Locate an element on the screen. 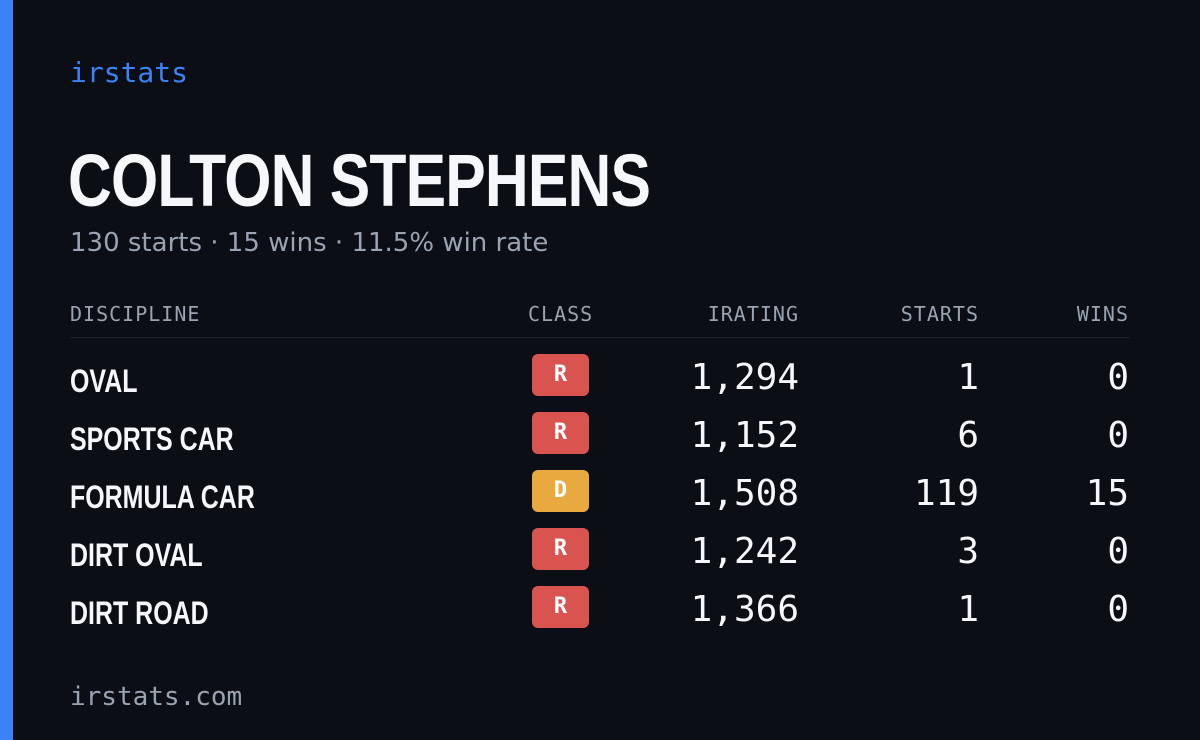 The height and width of the screenshot is (740, 1200). table-row: DIRT OVAL R 1,242 3 0 is located at coordinates (600, 550).